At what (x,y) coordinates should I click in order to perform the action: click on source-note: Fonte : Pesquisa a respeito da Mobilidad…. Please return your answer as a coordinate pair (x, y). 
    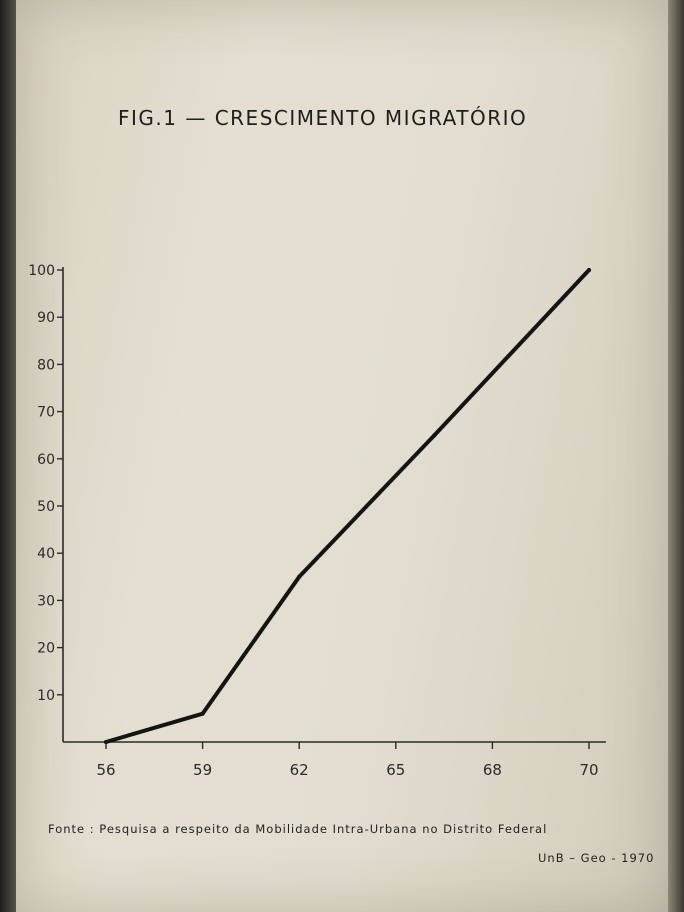
    Looking at the image, I should click on (298, 829).